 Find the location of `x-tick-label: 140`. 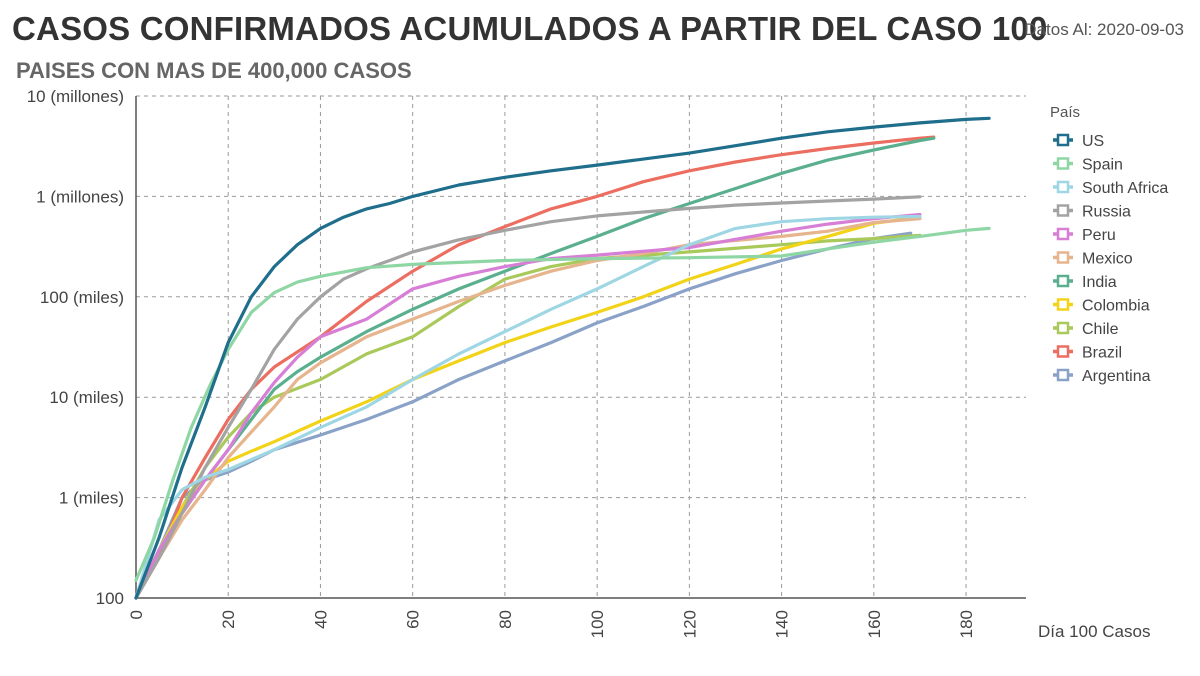

x-tick-label: 140 is located at coordinates (782, 624).